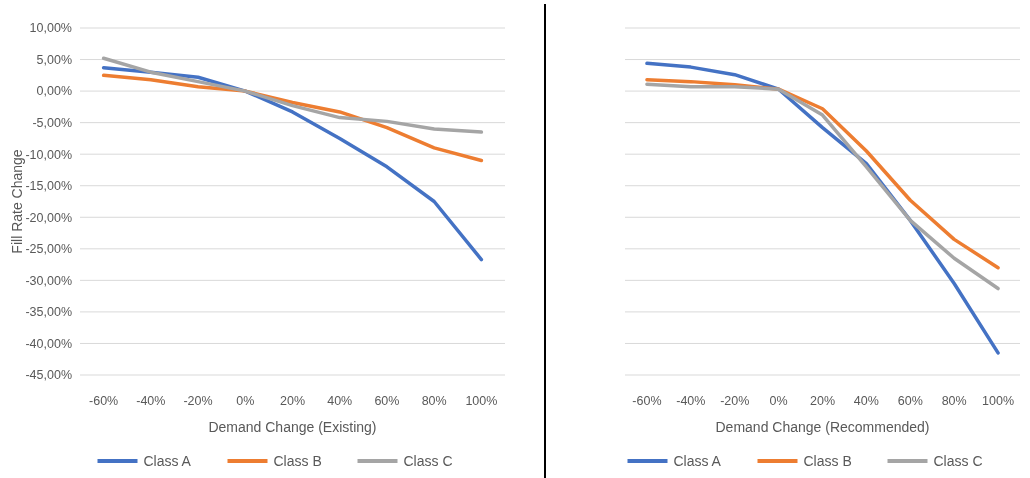  Describe the element at coordinates (54, 59) in the screenshot. I see `y-tick-label: 5,00%` at that location.